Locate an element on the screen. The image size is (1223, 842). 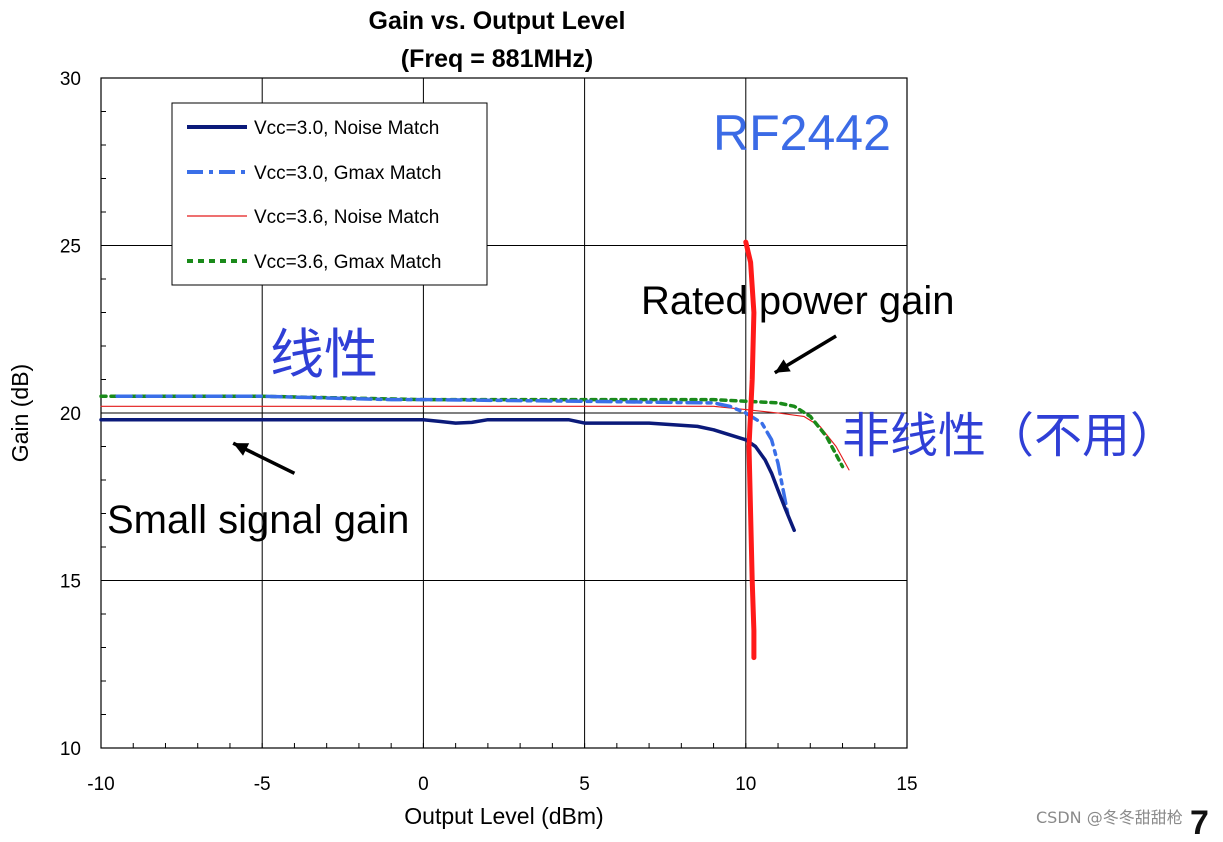
small-signal-gain-label: Small signal gain is located at coordinates (258, 520).